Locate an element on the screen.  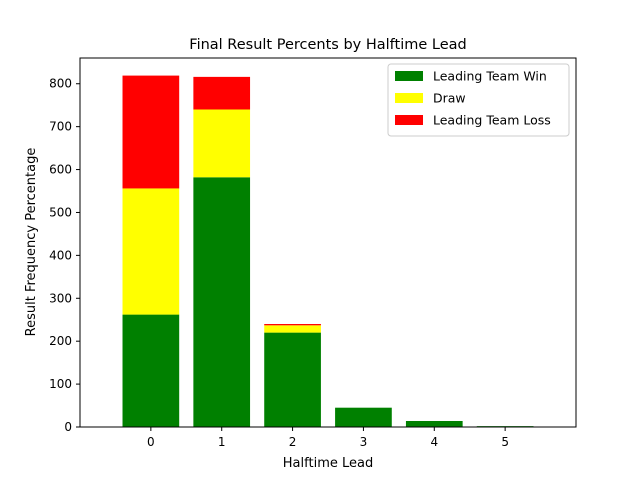
y-tick-label: 100 is located at coordinates (60, 384).